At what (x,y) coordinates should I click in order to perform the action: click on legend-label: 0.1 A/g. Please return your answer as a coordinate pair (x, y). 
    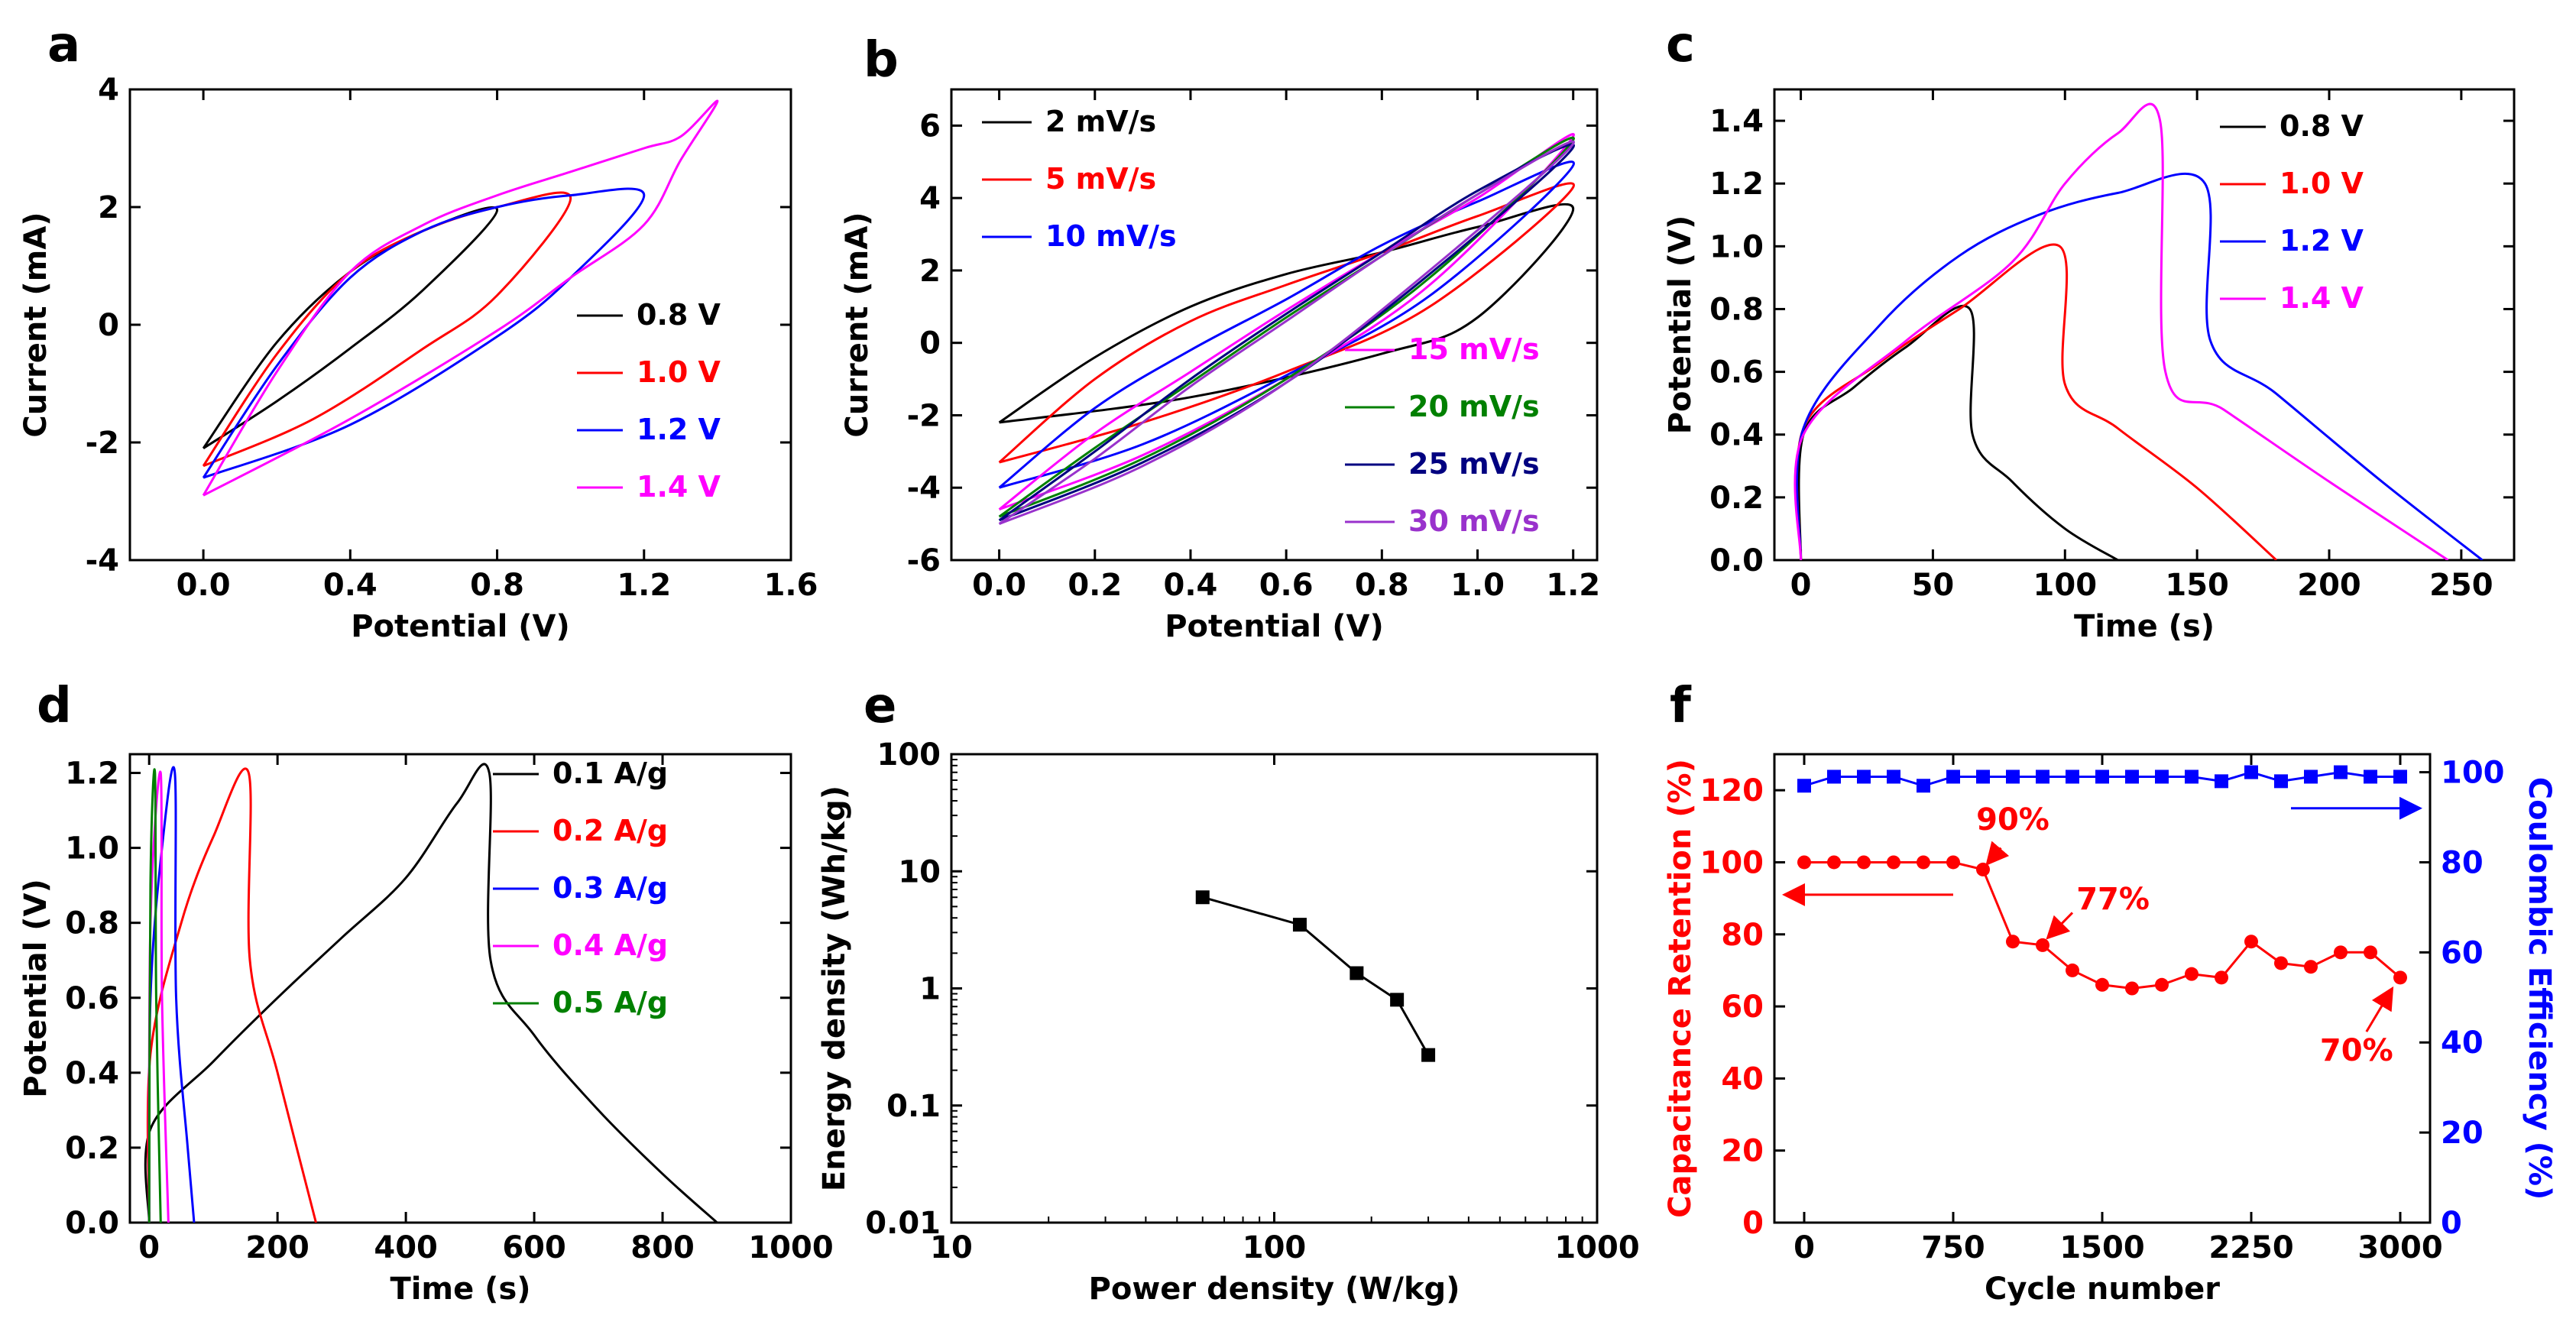
    Looking at the image, I should click on (610, 773).